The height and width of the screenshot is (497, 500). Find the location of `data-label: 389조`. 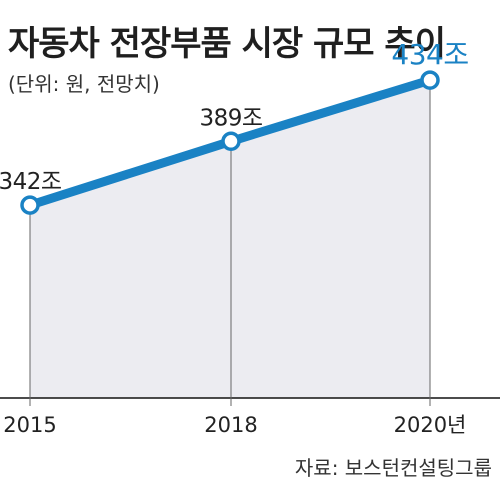

data-label: 389조 is located at coordinates (230, 118).